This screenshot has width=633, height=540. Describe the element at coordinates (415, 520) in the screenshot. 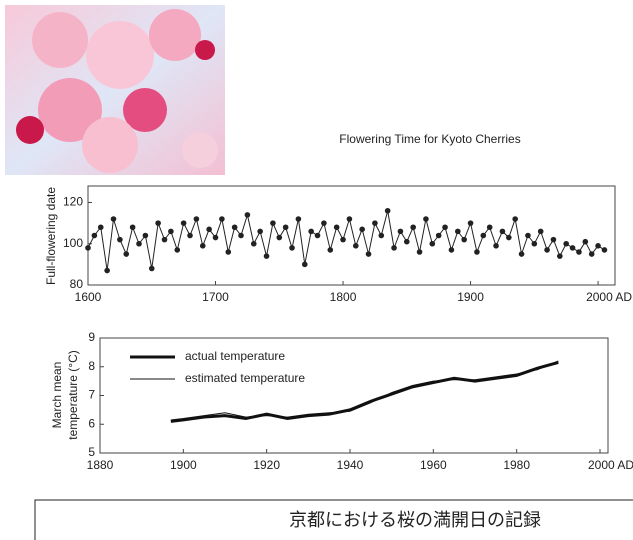

I see `caption: 京都における桜の満開日の記録` at that location.